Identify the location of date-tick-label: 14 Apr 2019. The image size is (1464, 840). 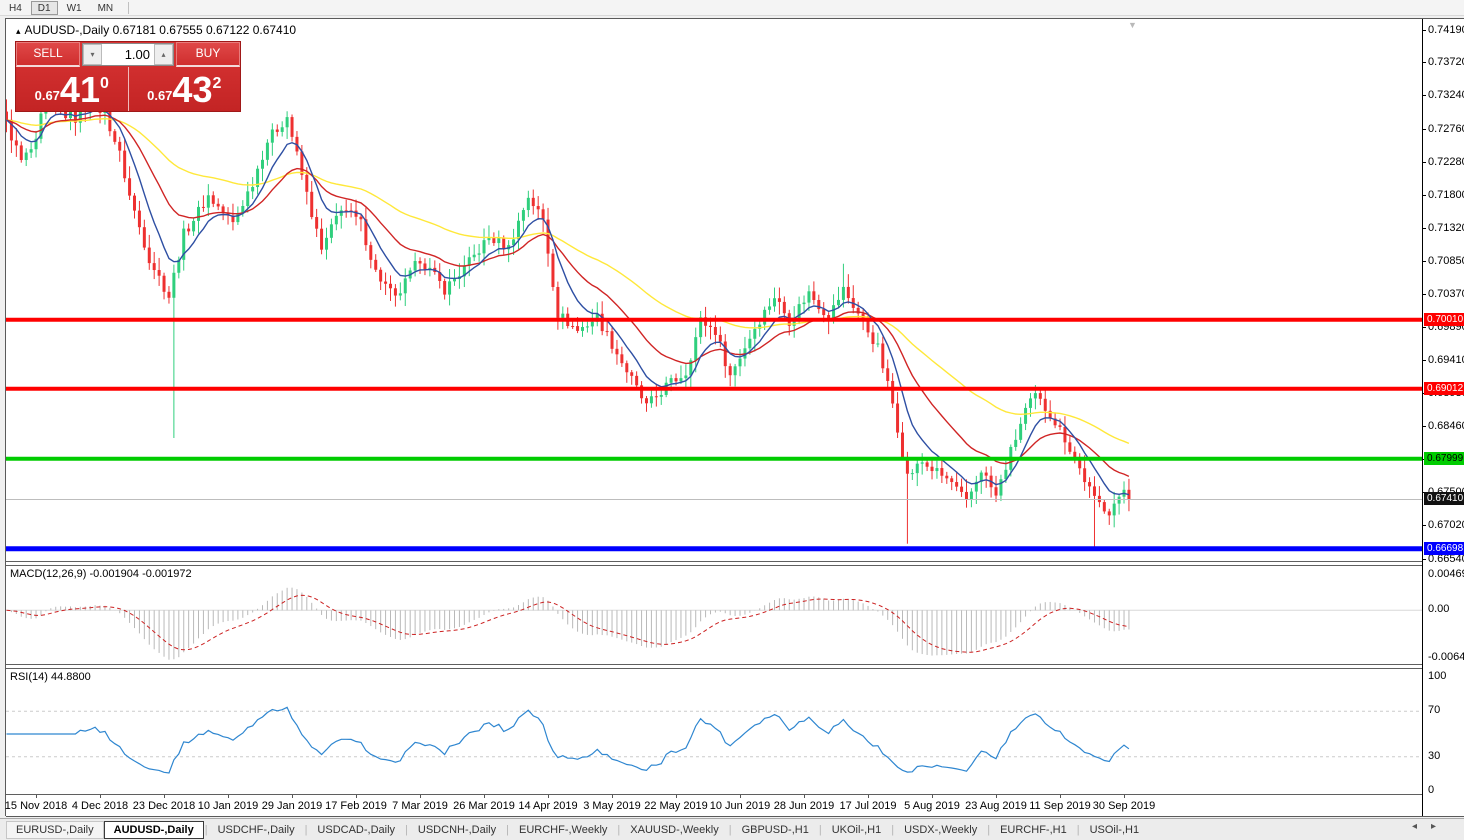
(548, 806).